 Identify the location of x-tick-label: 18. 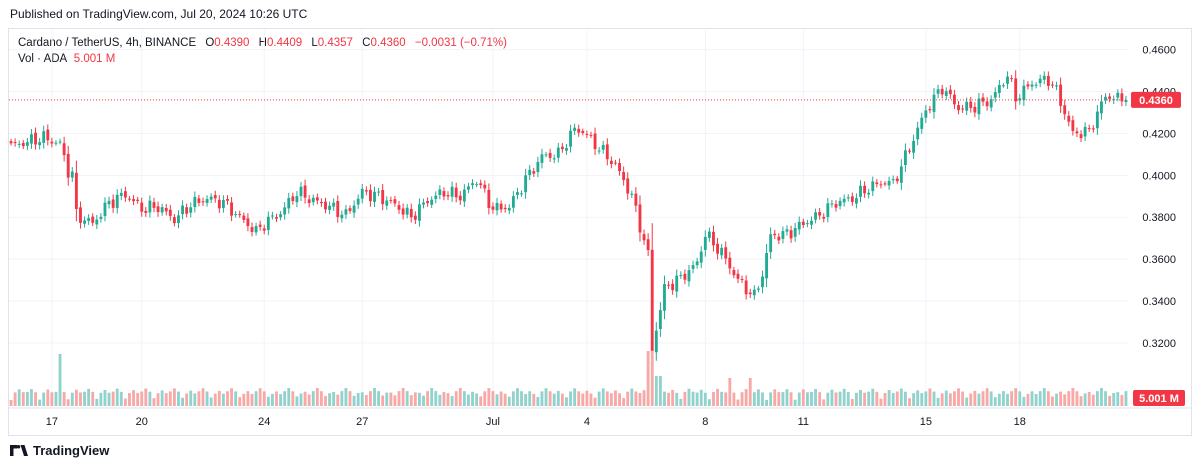
(1020, 422).